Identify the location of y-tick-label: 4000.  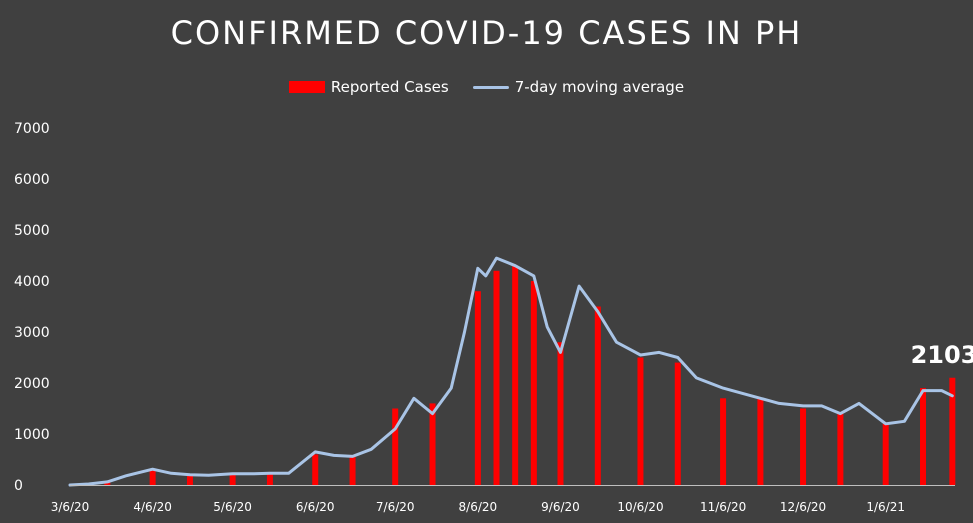
(32, 282).